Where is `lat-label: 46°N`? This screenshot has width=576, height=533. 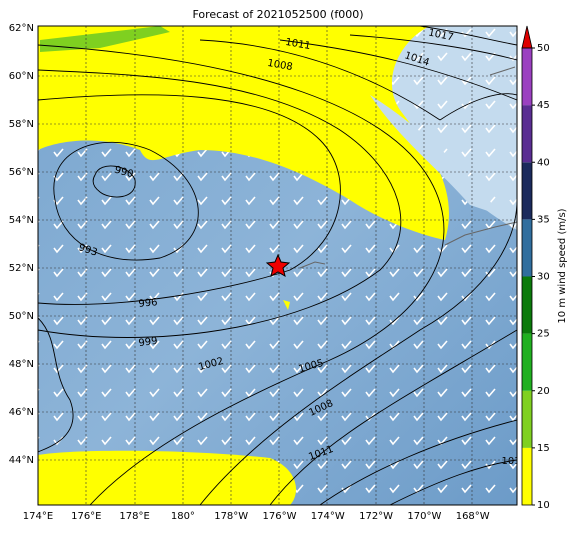
lat-label: 46°N is located at coordinates (21, 412).